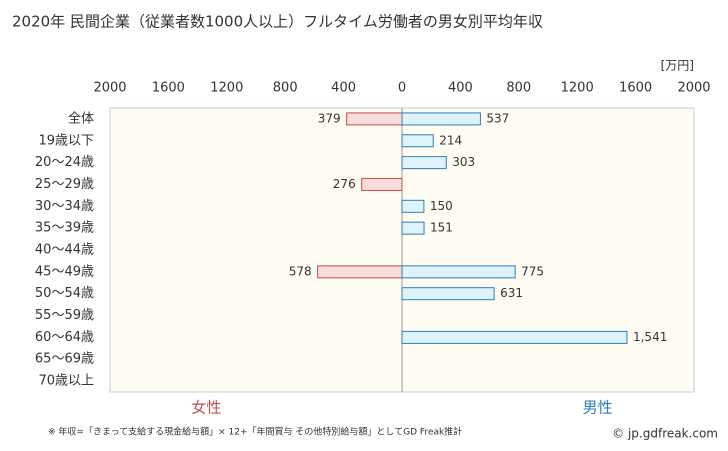 Image resolution: width=728 pixels, height=451 pixels. What do you see at coordinates (344, 184) in the screenshot?
I see `value-label: 276` at bounding box center [344, 184].